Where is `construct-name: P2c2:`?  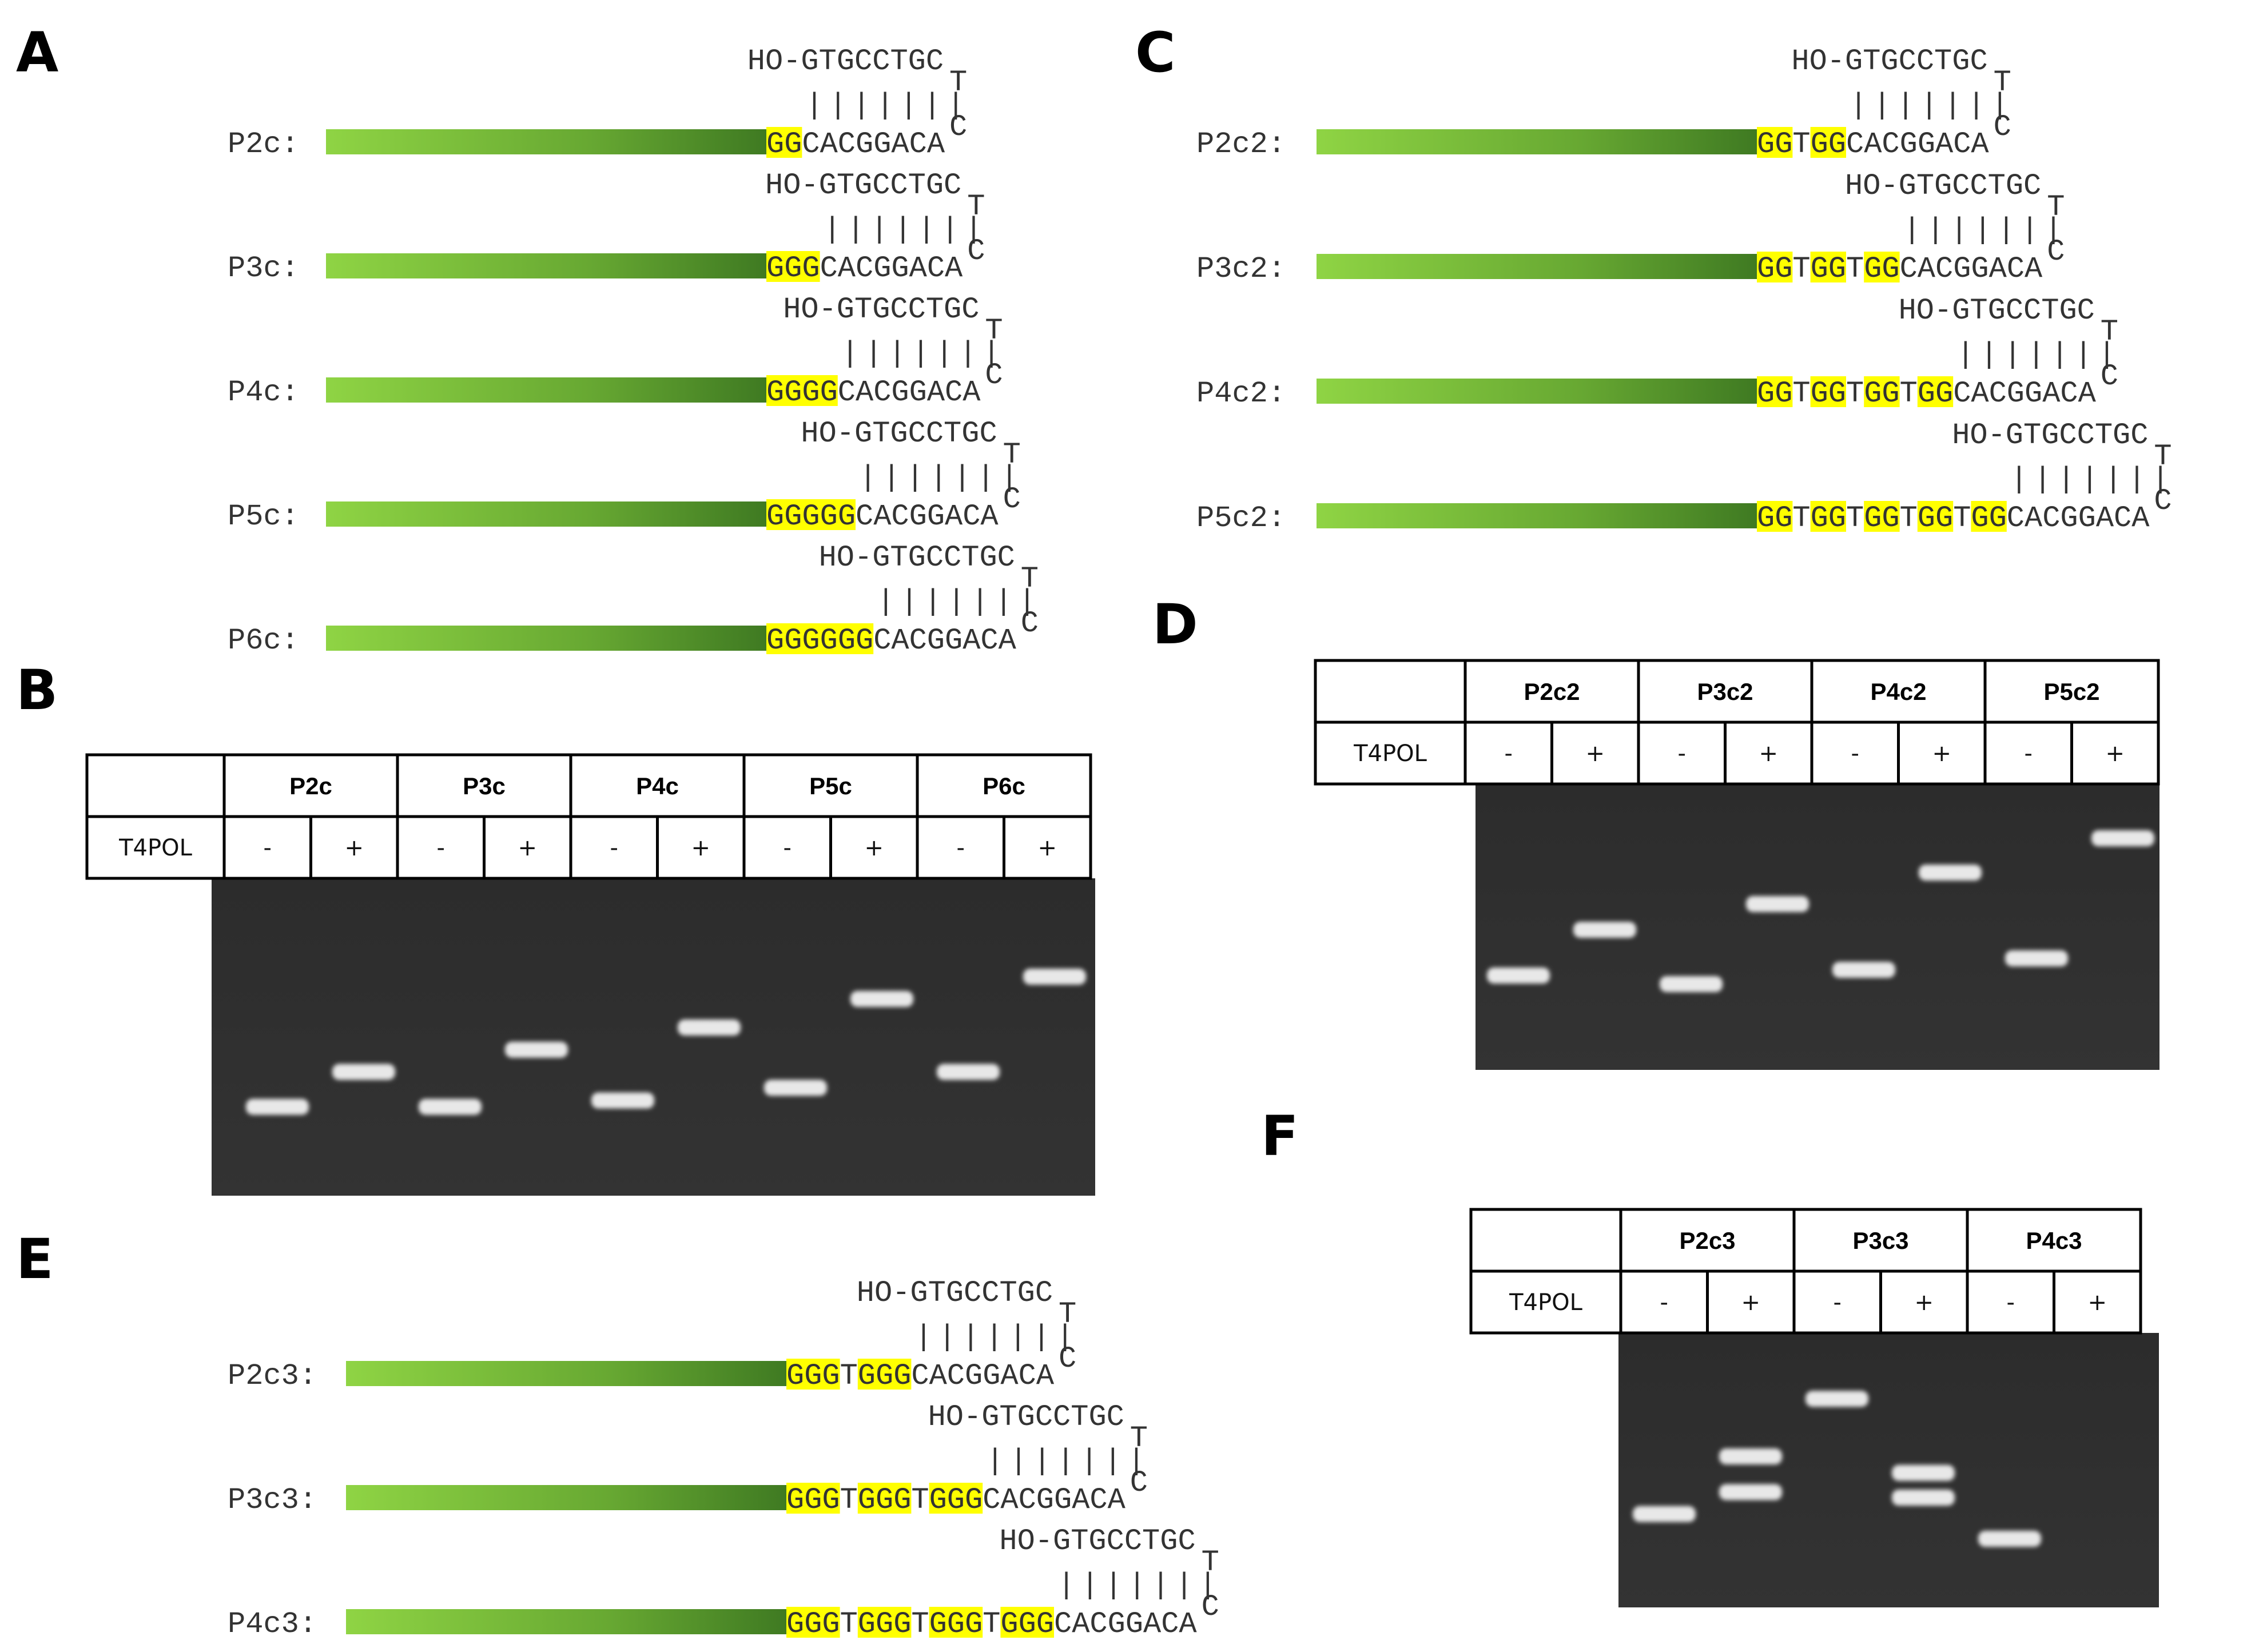
construct-name: P2c2: is located at coordinates (1241, 145).